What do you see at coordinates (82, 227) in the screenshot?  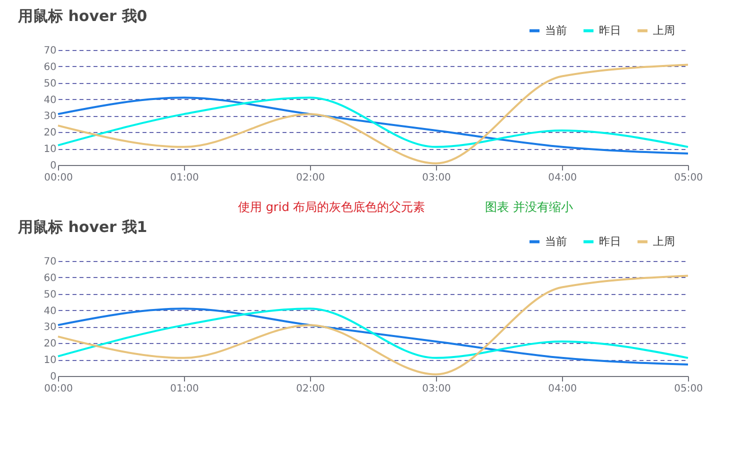 I see `chart-title: 用鼠标 hover 我1` at bounding box center [82, 227].